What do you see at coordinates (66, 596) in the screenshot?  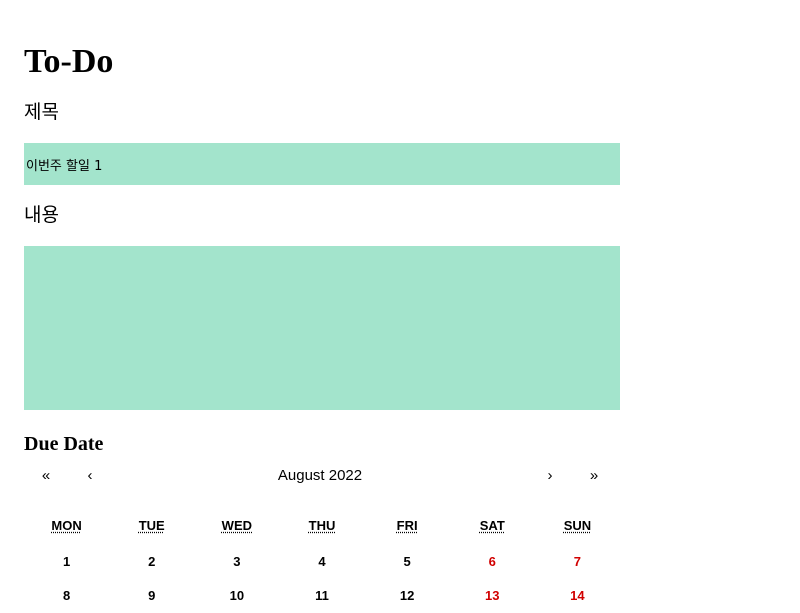 I see `calendar-day: 8` at bounding box center [66, 596].